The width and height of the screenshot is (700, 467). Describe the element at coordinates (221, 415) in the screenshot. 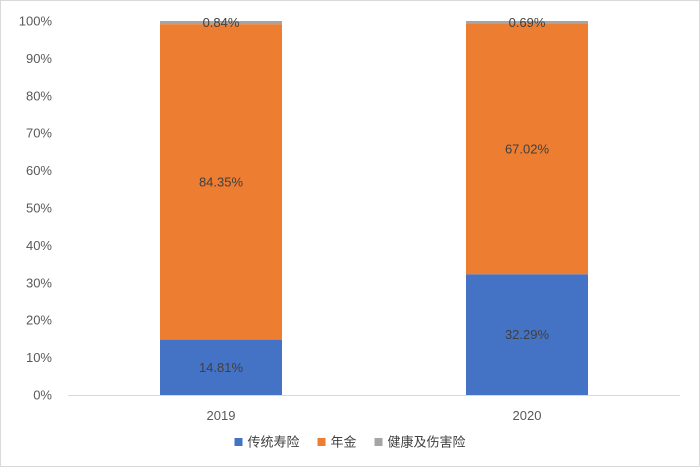

I see `x-tick-label: 2019` at that location.